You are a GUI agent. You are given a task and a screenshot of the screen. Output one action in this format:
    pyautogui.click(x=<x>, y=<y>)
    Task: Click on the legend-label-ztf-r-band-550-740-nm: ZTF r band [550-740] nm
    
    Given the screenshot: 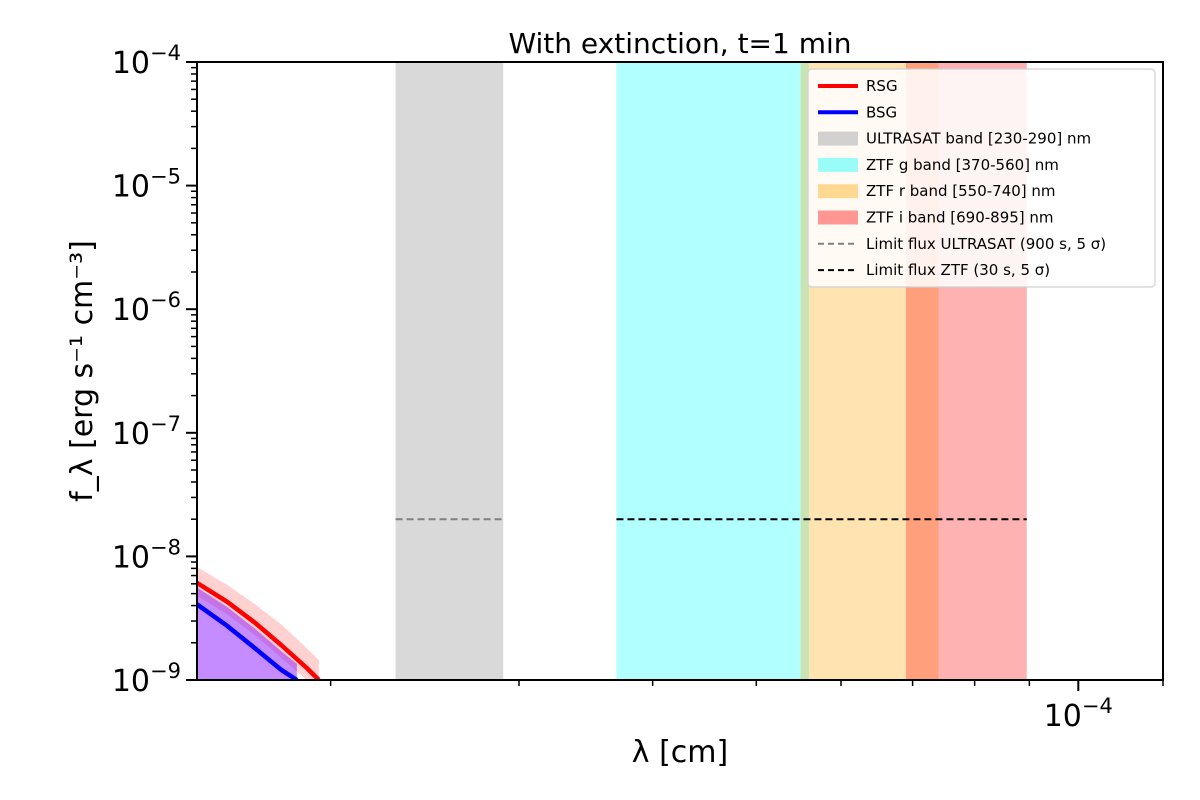 What is the action you would take?
    pyautogui.click(x=961, y=191)
    